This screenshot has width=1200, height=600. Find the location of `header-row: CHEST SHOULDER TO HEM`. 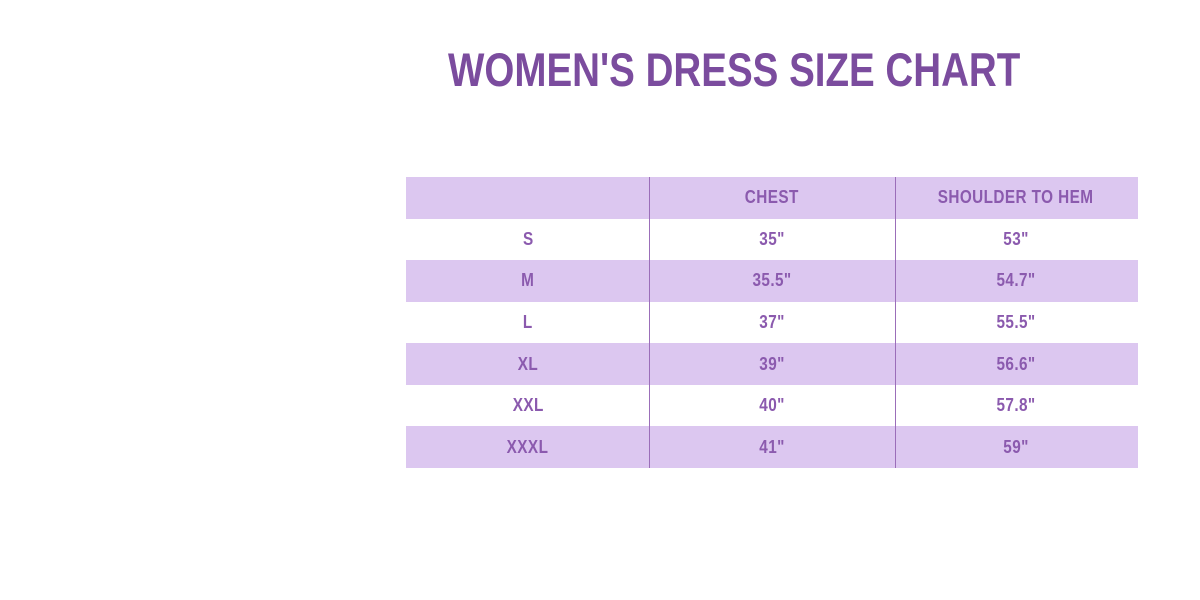

header-row: CHEST SHOULDER TO HEM is located at coordinates (772, 198).